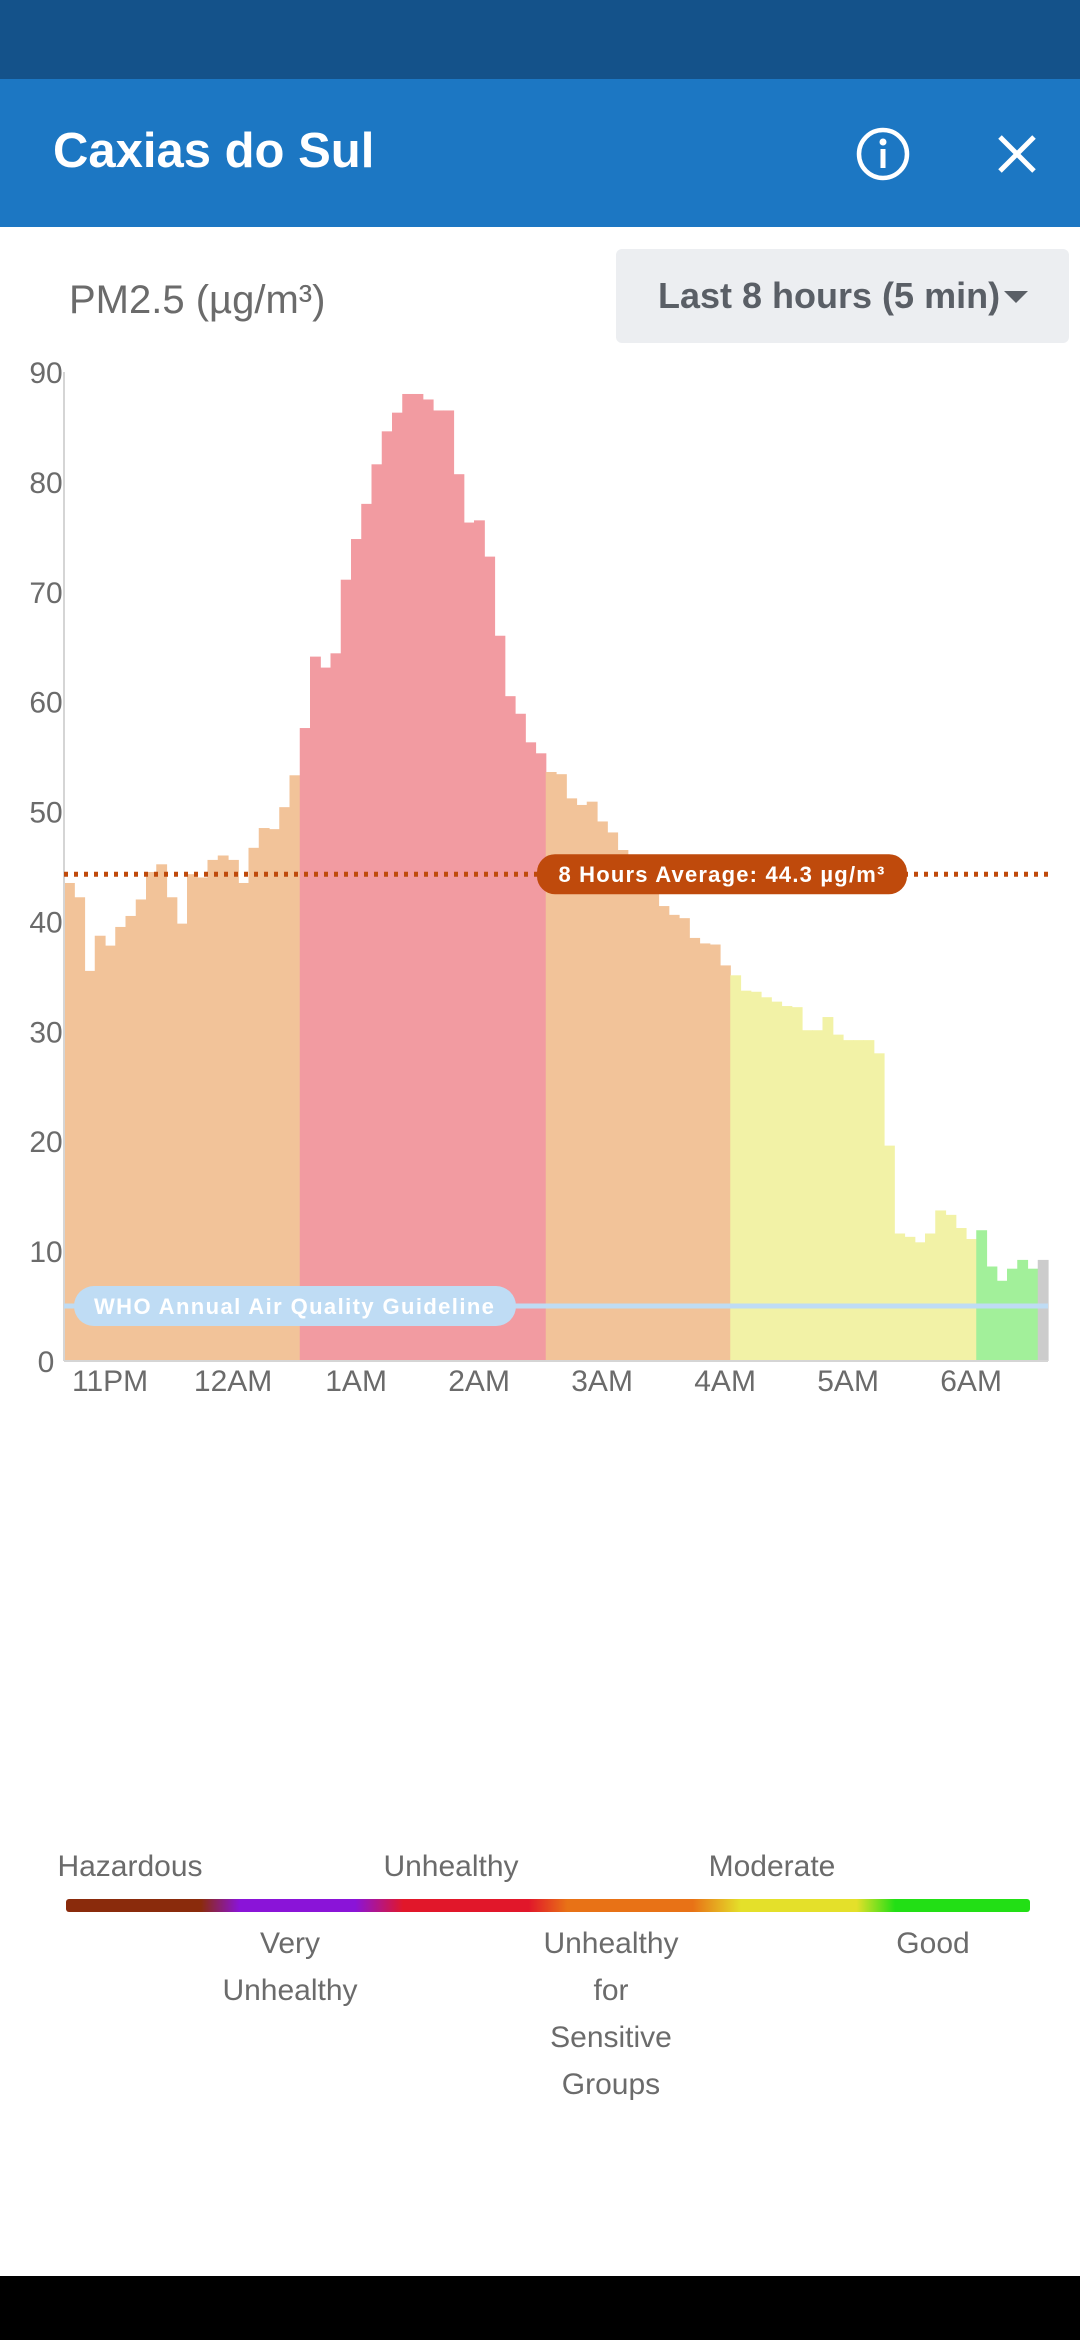 This screenshot has width=1080, height=2340. Describe the element at coordinates (45, 593) in the screenshot. I see `y-tick-label: 70` at that location.